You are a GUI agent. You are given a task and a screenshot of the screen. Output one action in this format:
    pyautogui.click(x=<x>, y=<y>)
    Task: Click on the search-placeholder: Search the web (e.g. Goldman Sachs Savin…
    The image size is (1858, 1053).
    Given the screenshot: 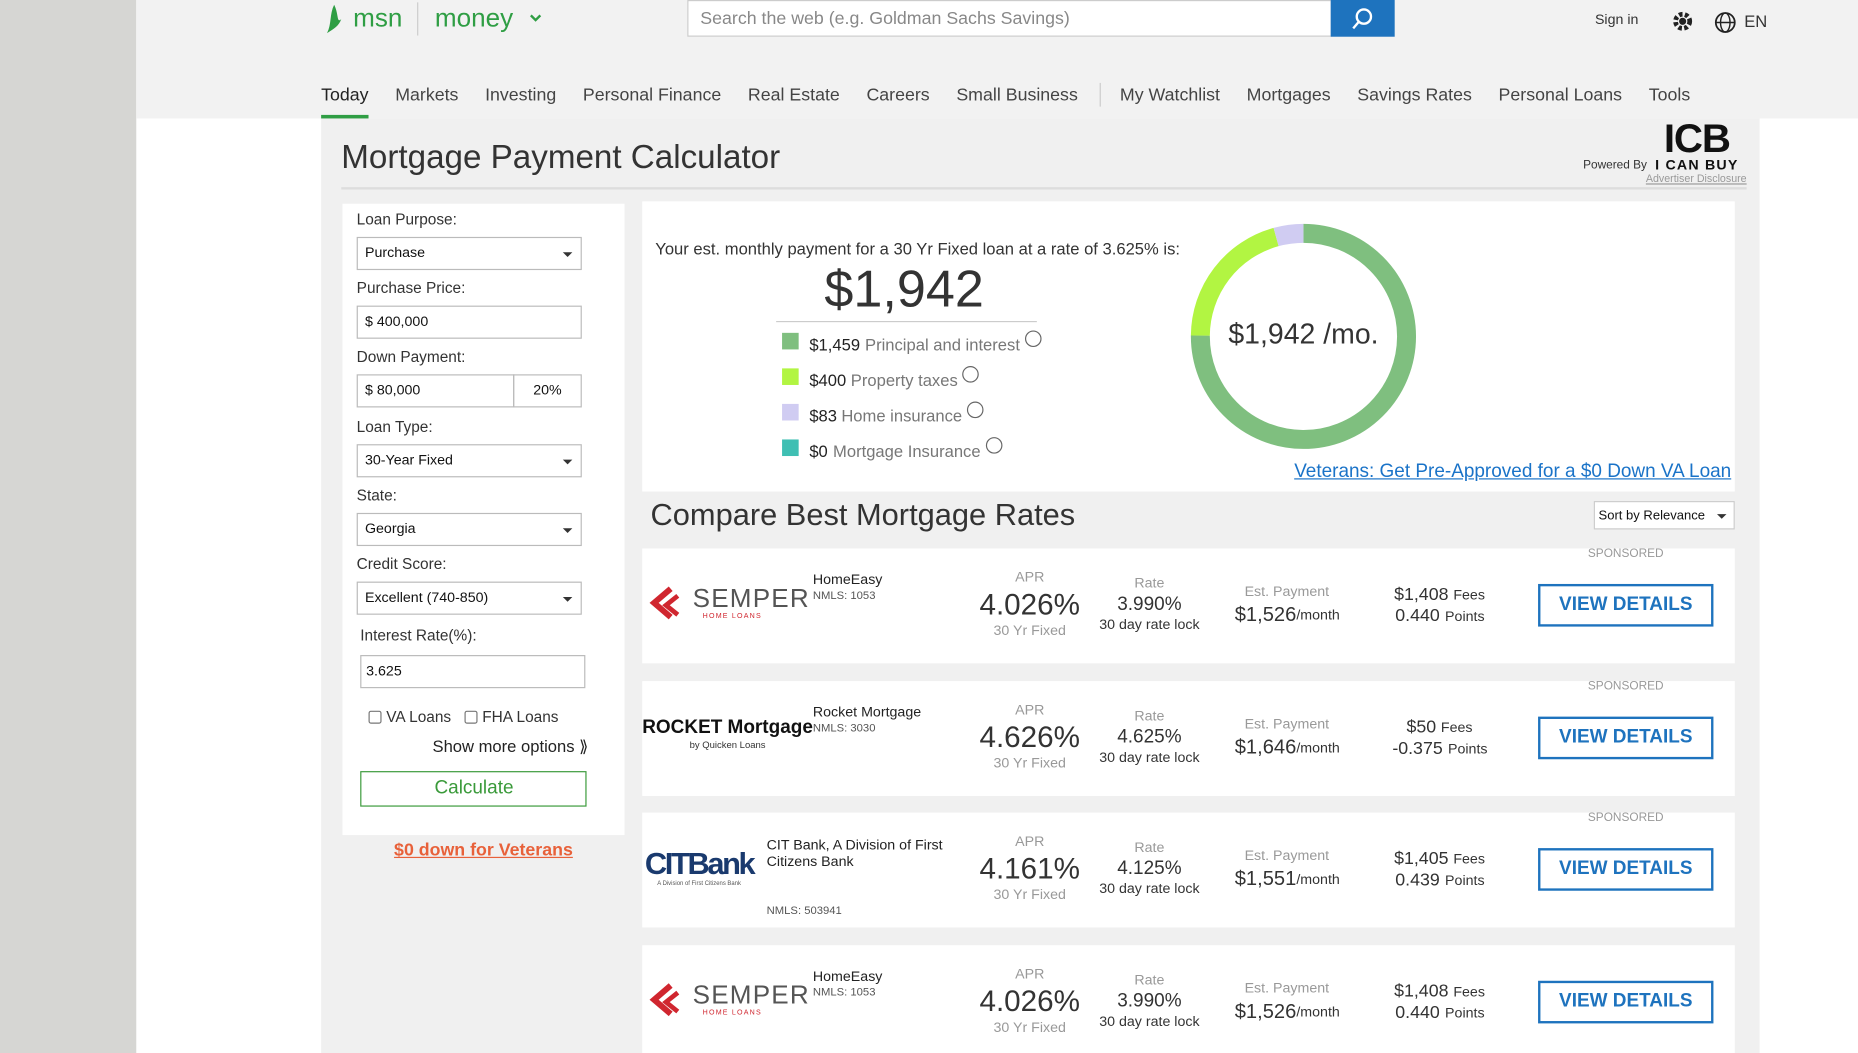 What is the action you would take?
    pyautogui.click(x=885, y=18)
    